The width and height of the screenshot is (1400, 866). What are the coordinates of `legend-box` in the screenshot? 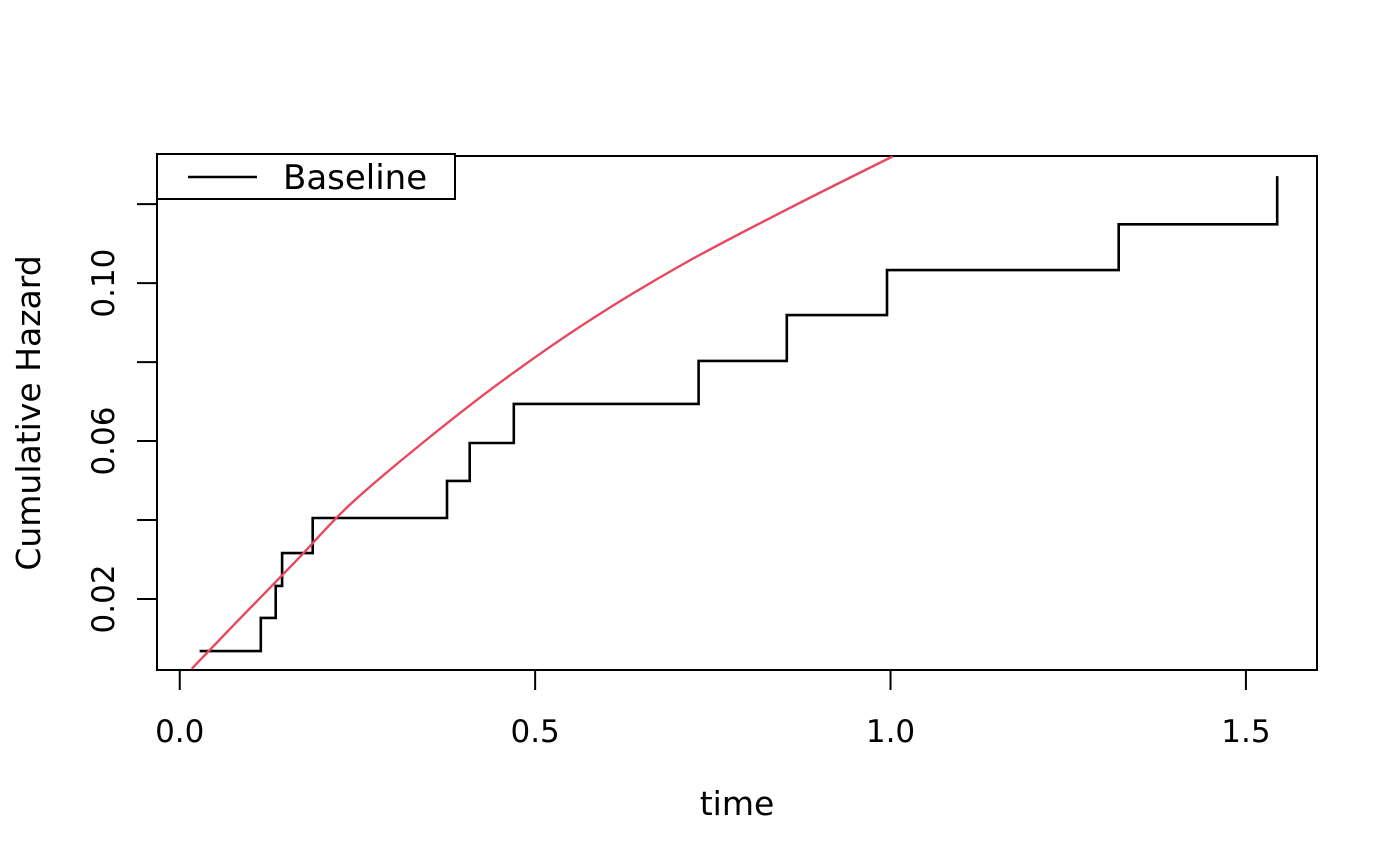 It's located at (306, 176).